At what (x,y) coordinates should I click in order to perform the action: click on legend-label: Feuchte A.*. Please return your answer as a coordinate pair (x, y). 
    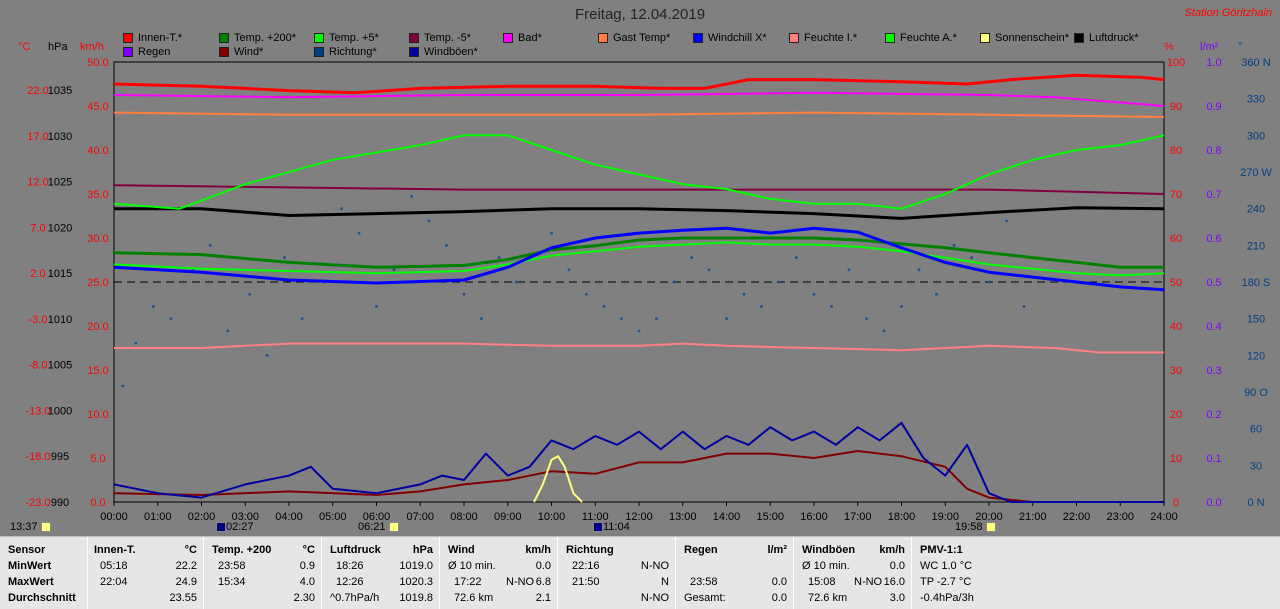
    Looking at the image, I should click on (928, 38).